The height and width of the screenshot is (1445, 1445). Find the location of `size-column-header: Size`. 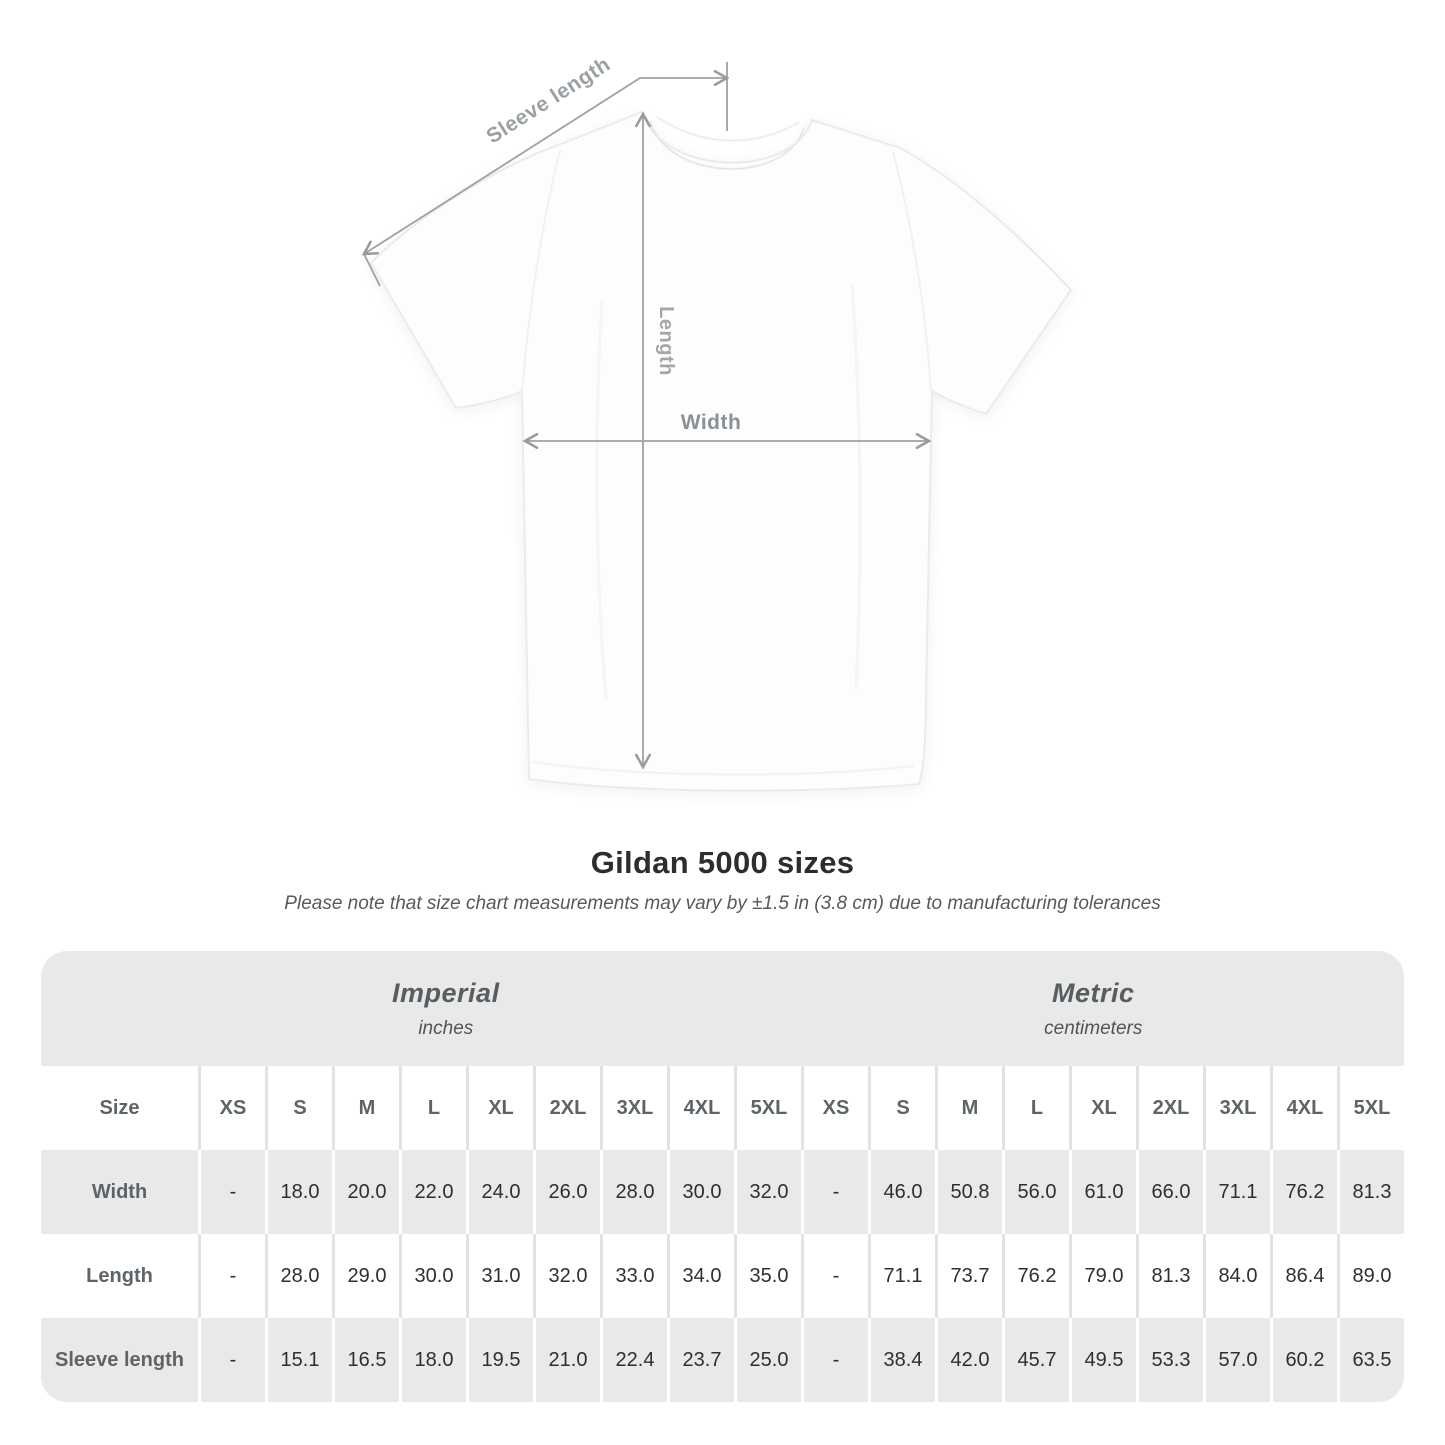

size-column-header: Size is located at coordinates (119, 1107).